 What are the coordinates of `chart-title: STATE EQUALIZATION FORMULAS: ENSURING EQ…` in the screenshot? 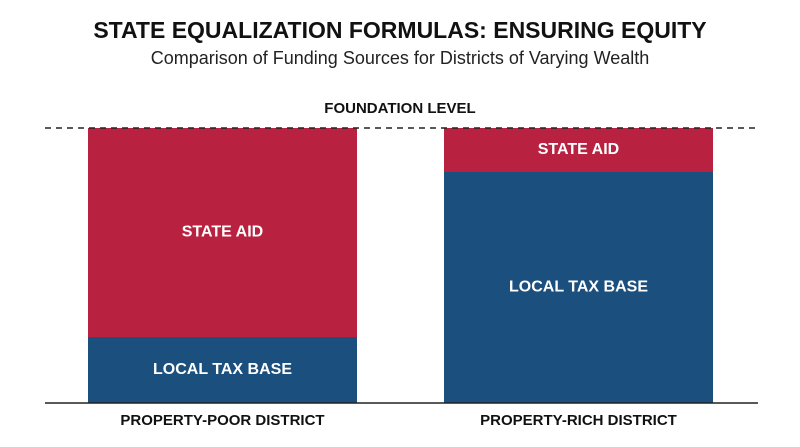 It's located at (399, 30).